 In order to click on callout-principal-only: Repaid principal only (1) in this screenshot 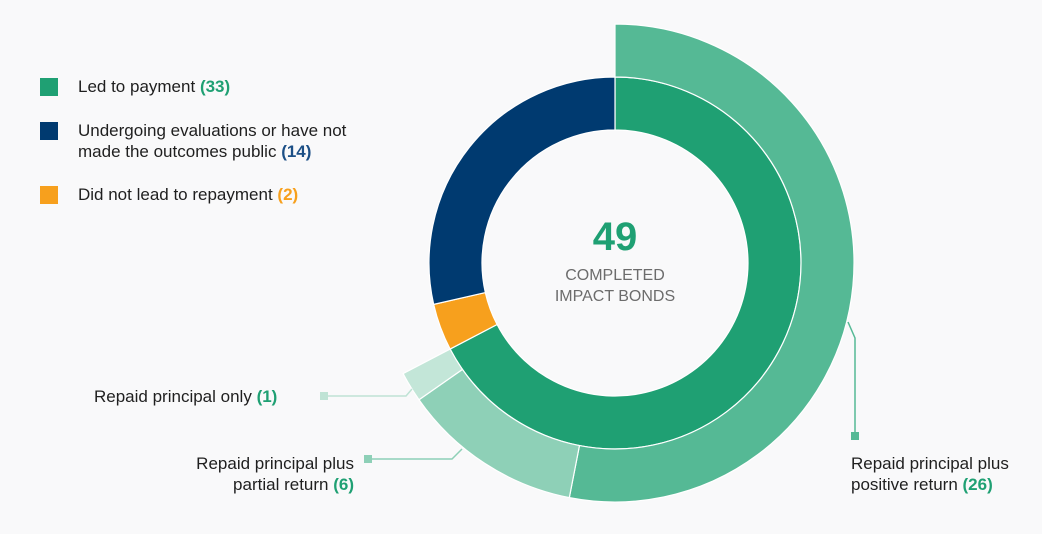, I will do `click(186, 396)`.